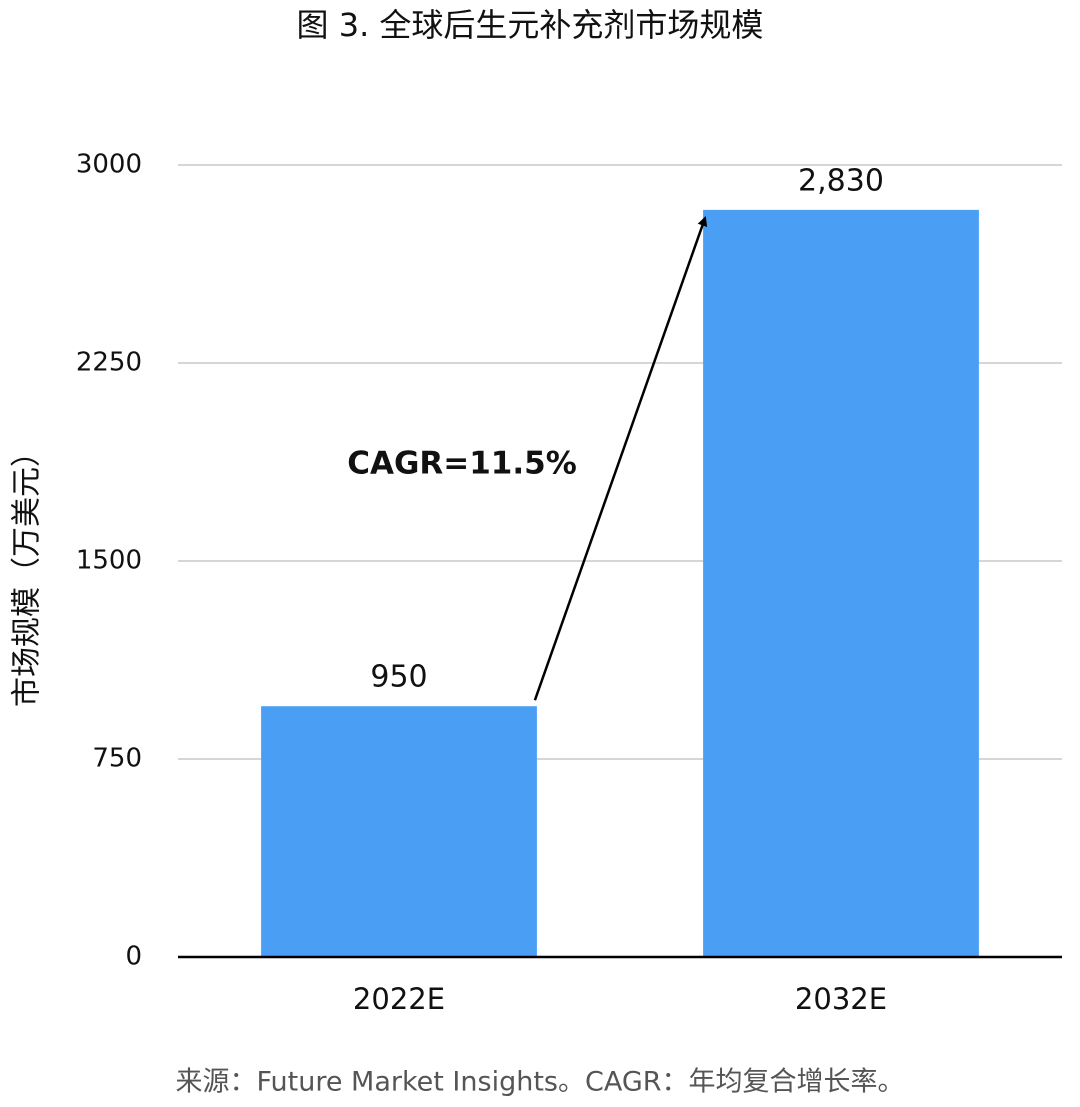 The image size is (1080, 1107). Describe the element at coordinates (133, 957) in the screenshot. I see `y-tick-label: 0` at that location.